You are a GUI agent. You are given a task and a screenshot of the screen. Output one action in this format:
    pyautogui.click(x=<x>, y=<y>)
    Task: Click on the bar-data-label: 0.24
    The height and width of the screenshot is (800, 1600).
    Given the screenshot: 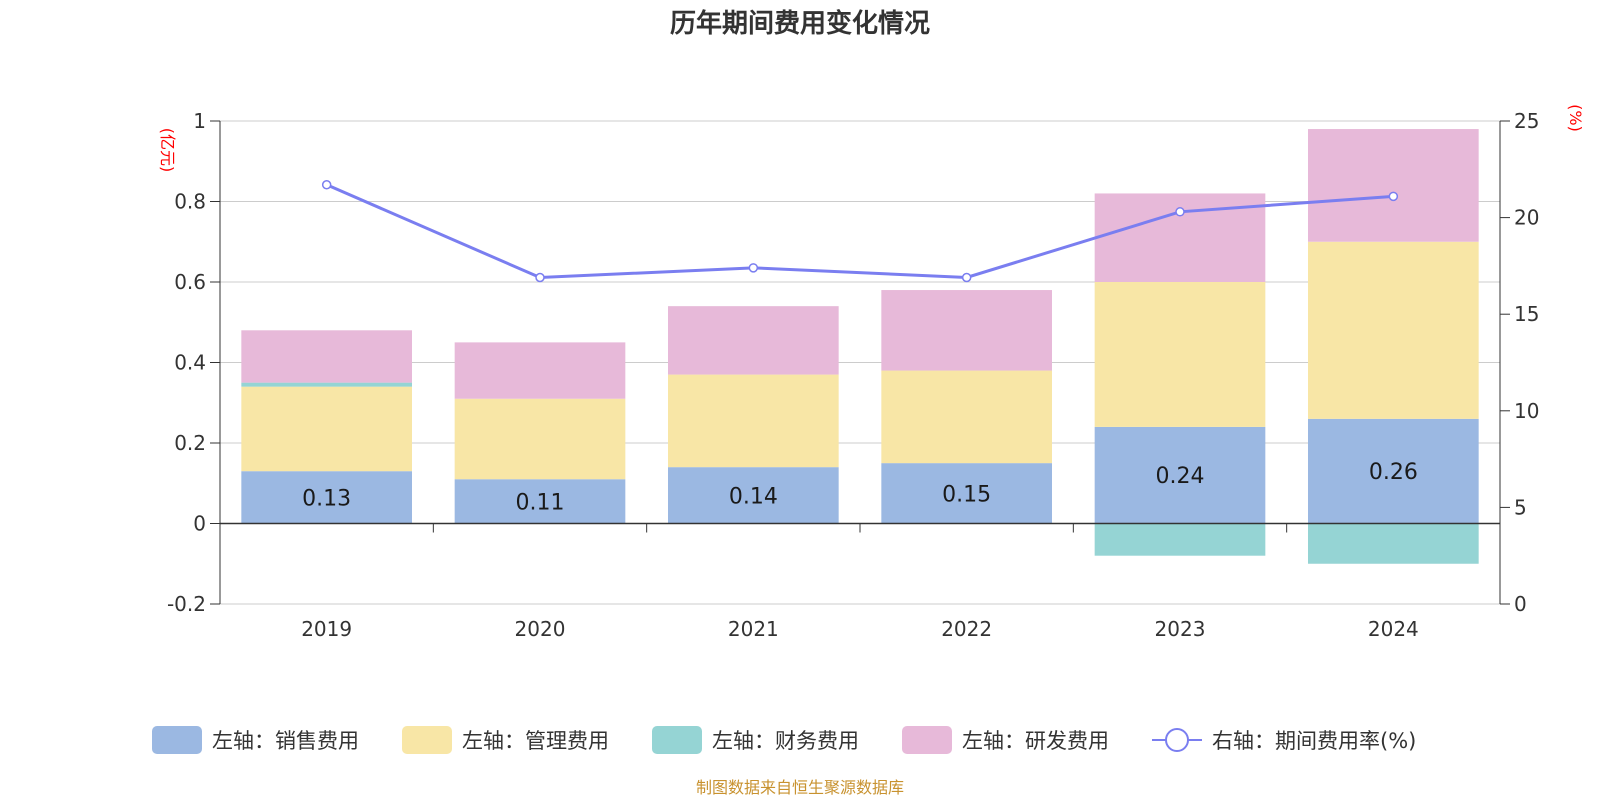 What is the action you would take?
    pyautogui.click(x=1180, y=476)
    